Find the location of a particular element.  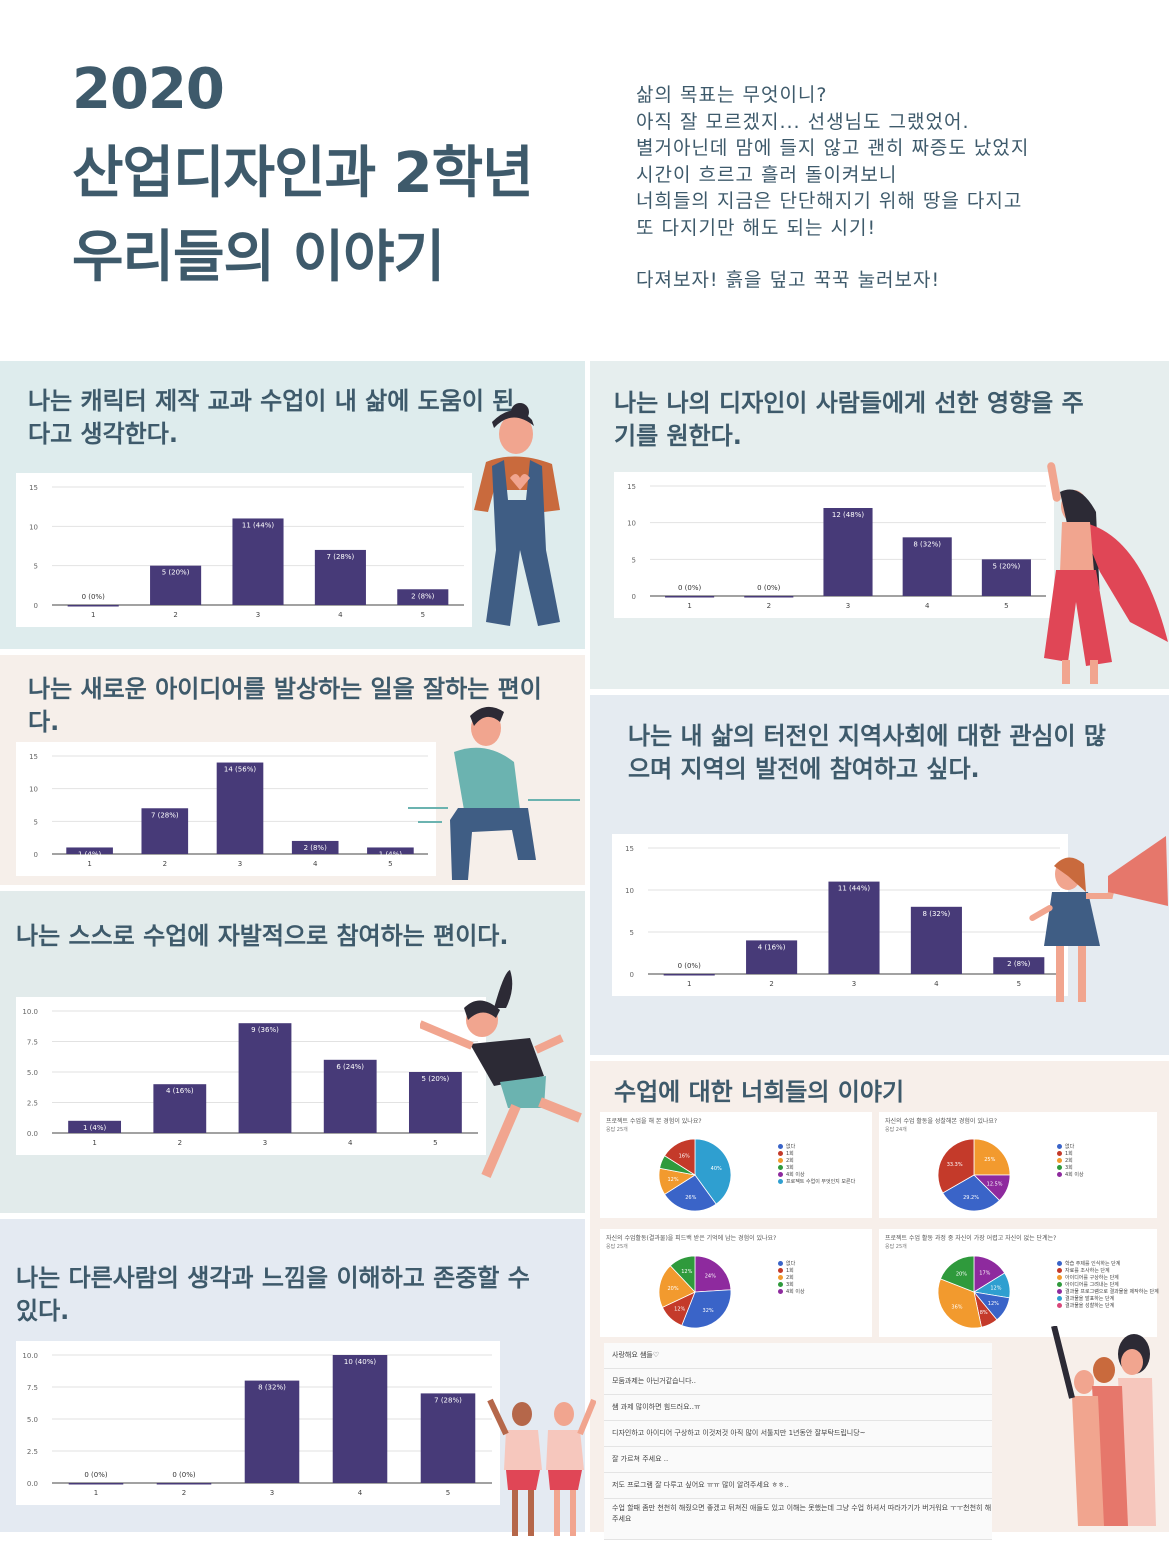

message-line: 다져보자! 흙을 덮고 꾹꾹 눌러보자! is located at coordinates (788, 280).